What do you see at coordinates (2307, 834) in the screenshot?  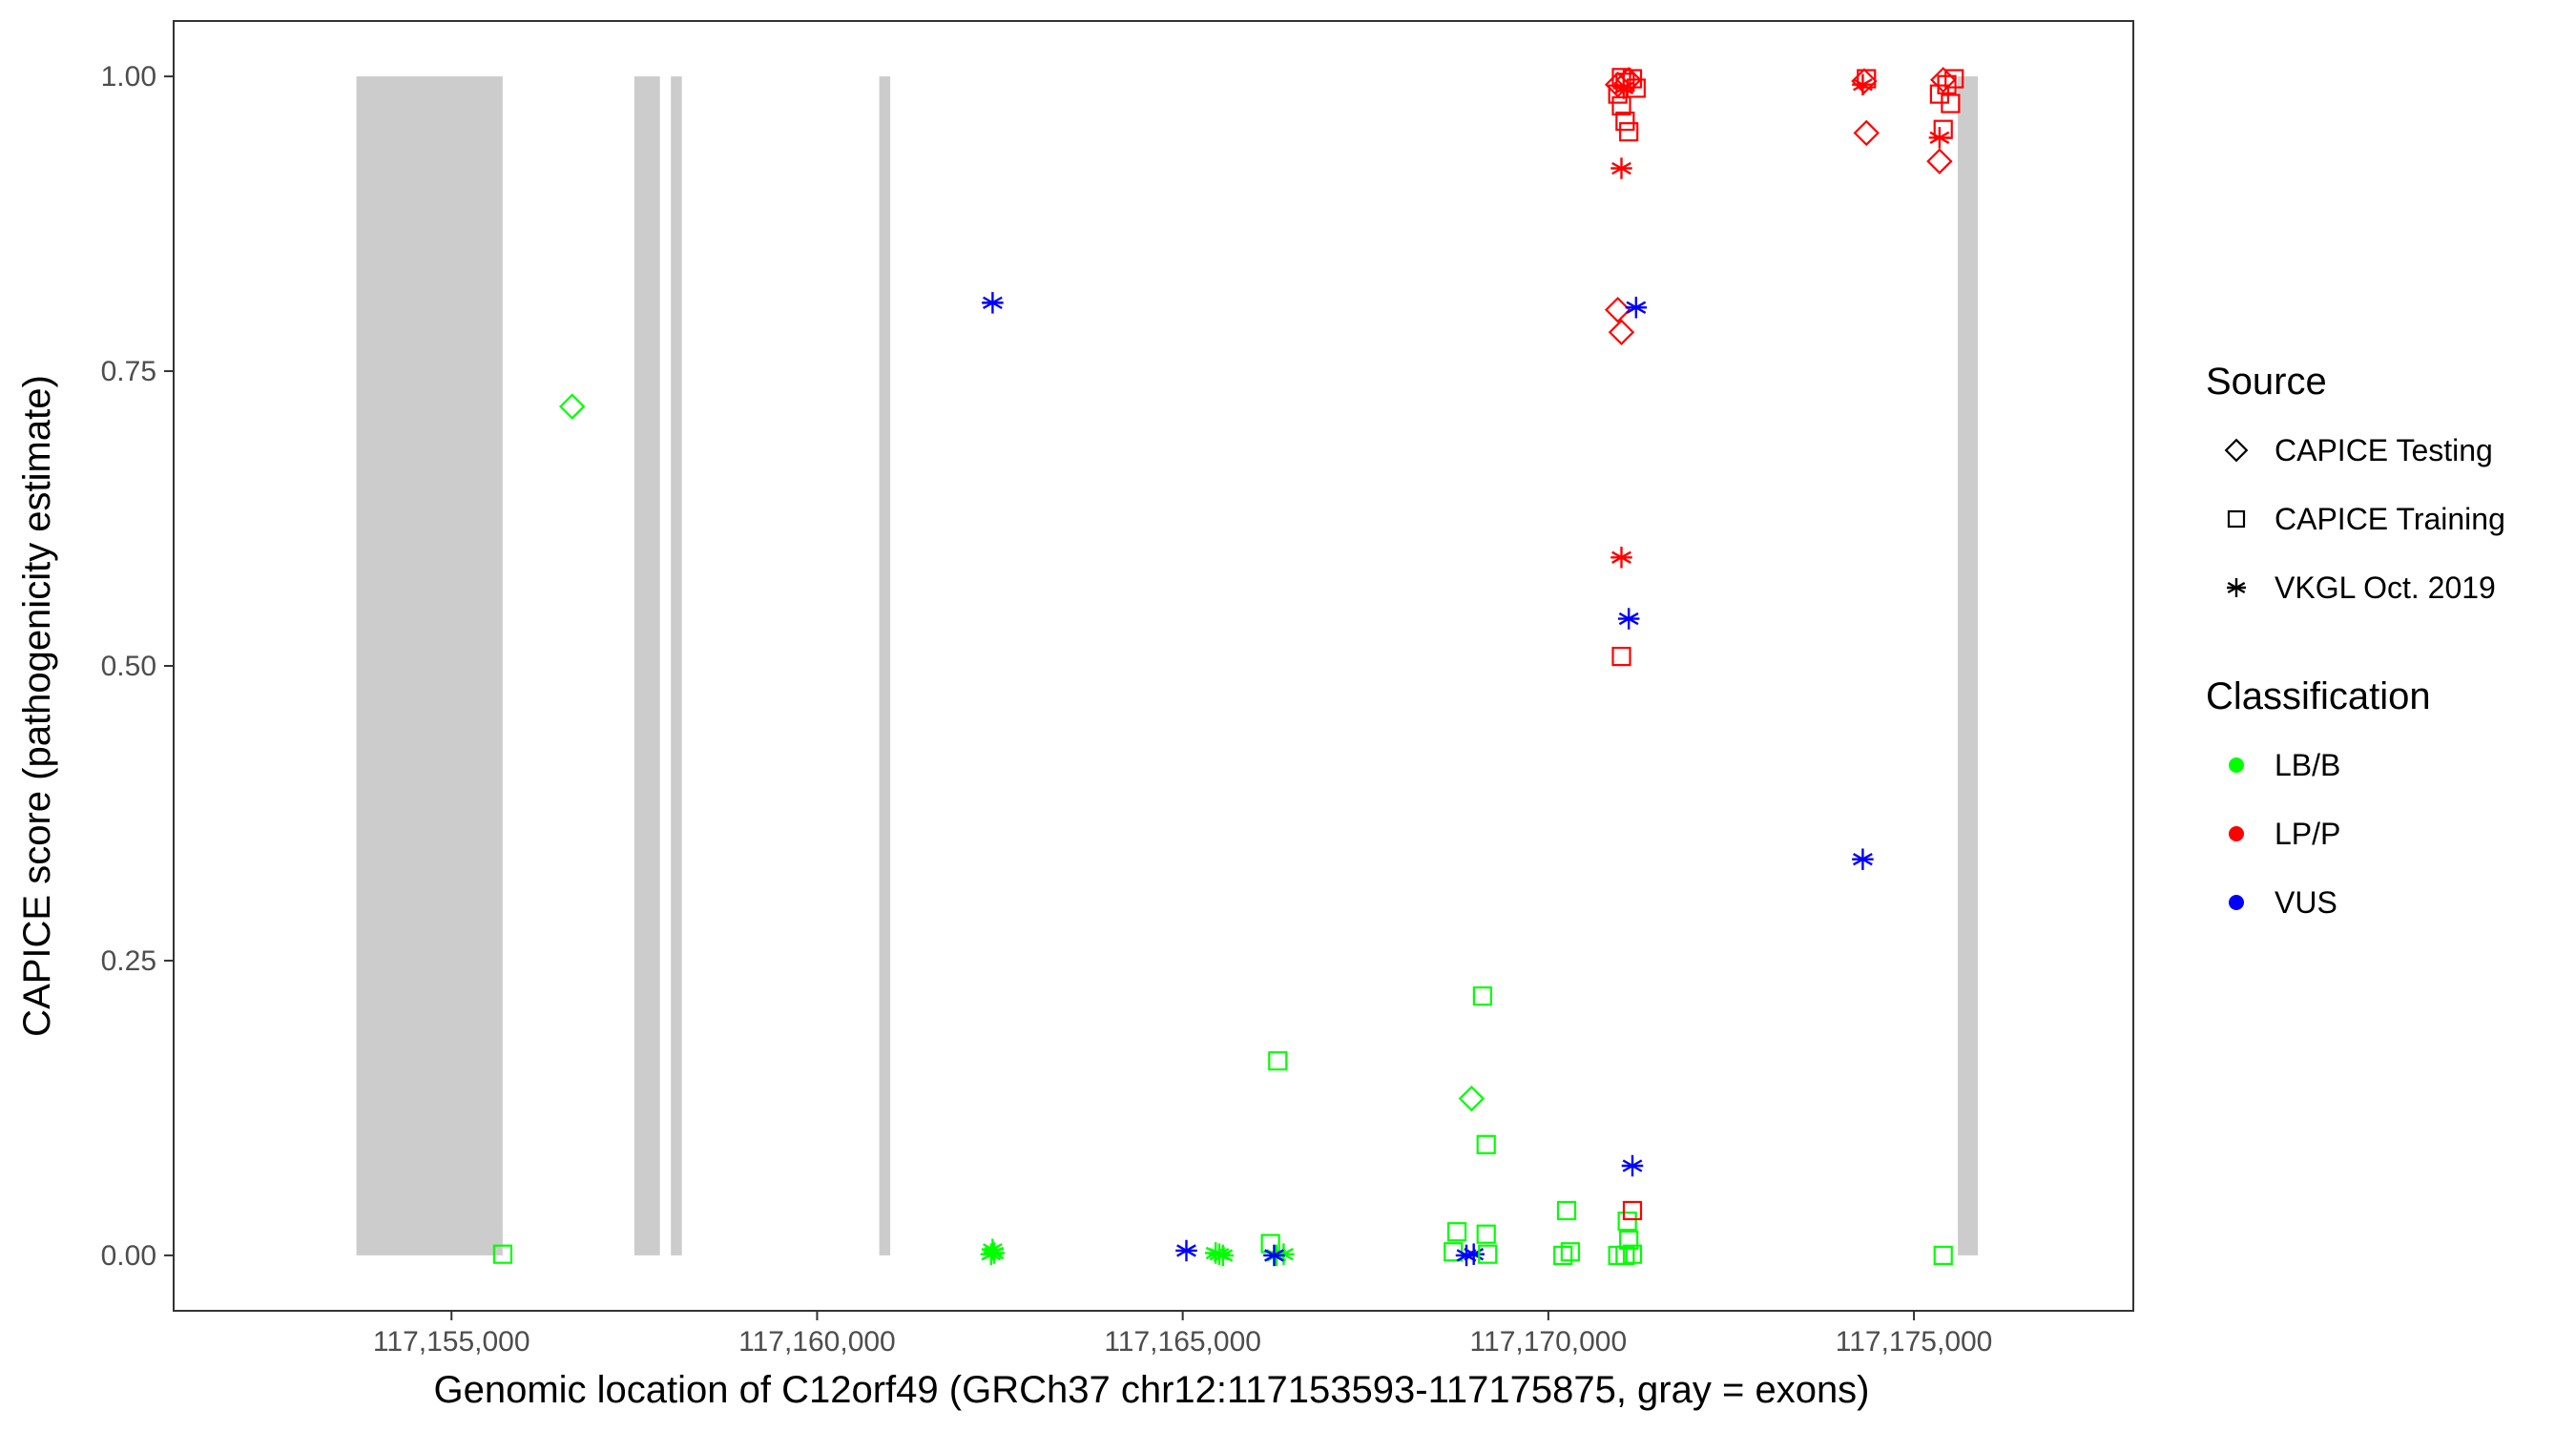 I see `legend-label-2-2: LP/P` at bounding box center [2307, 834].